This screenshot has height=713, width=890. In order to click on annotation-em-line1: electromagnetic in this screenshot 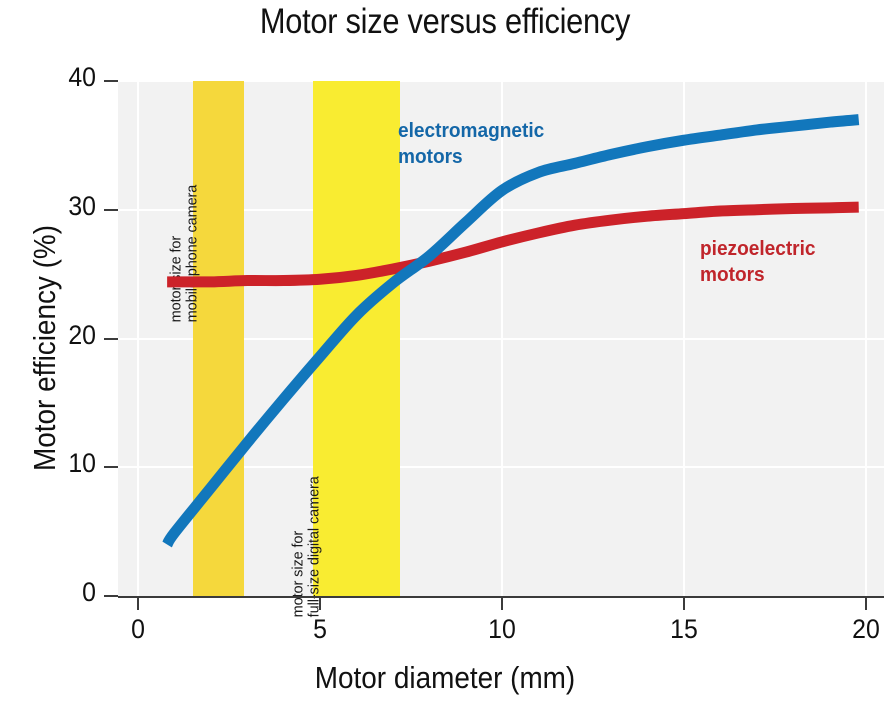, I will do `click(471, 130)`.